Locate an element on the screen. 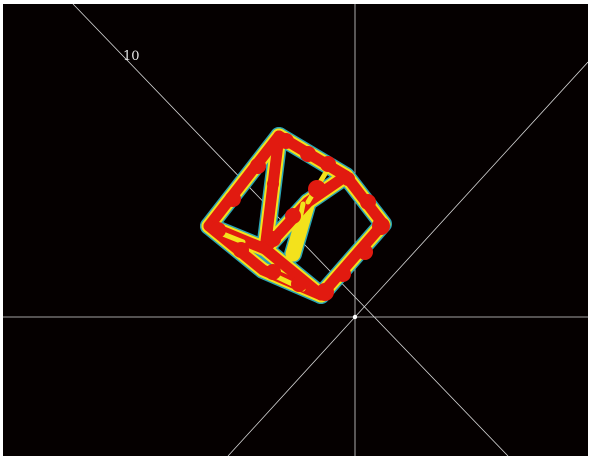 This screenshot has width=591, height=460. cube-wireframe is located at coordinates (296, 215).